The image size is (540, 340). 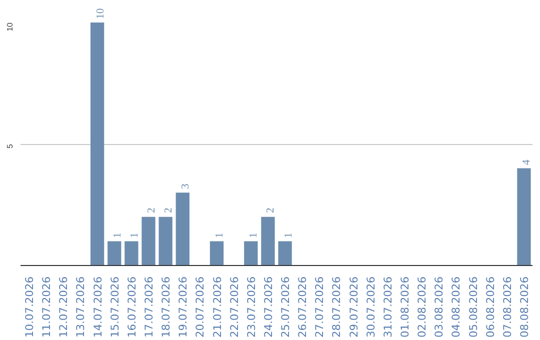 I want to click on y-tick-label: 5, so click(x=10, y=145).